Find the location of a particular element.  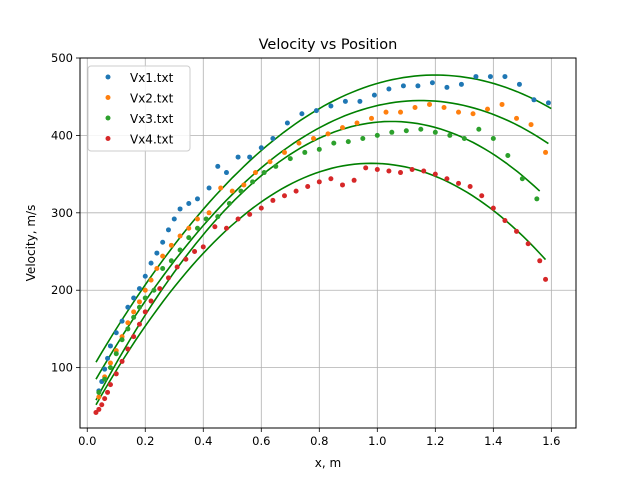

y-tick-label: 200 is located at coordinates (62, 290).